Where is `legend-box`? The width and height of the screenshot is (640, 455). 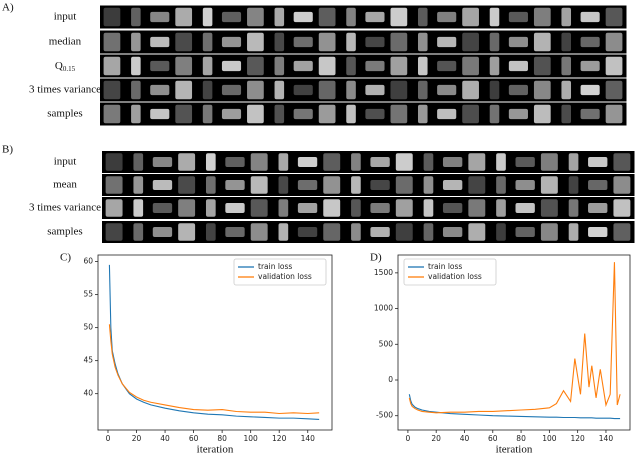
legend-box is located at coordinates (280, 272).